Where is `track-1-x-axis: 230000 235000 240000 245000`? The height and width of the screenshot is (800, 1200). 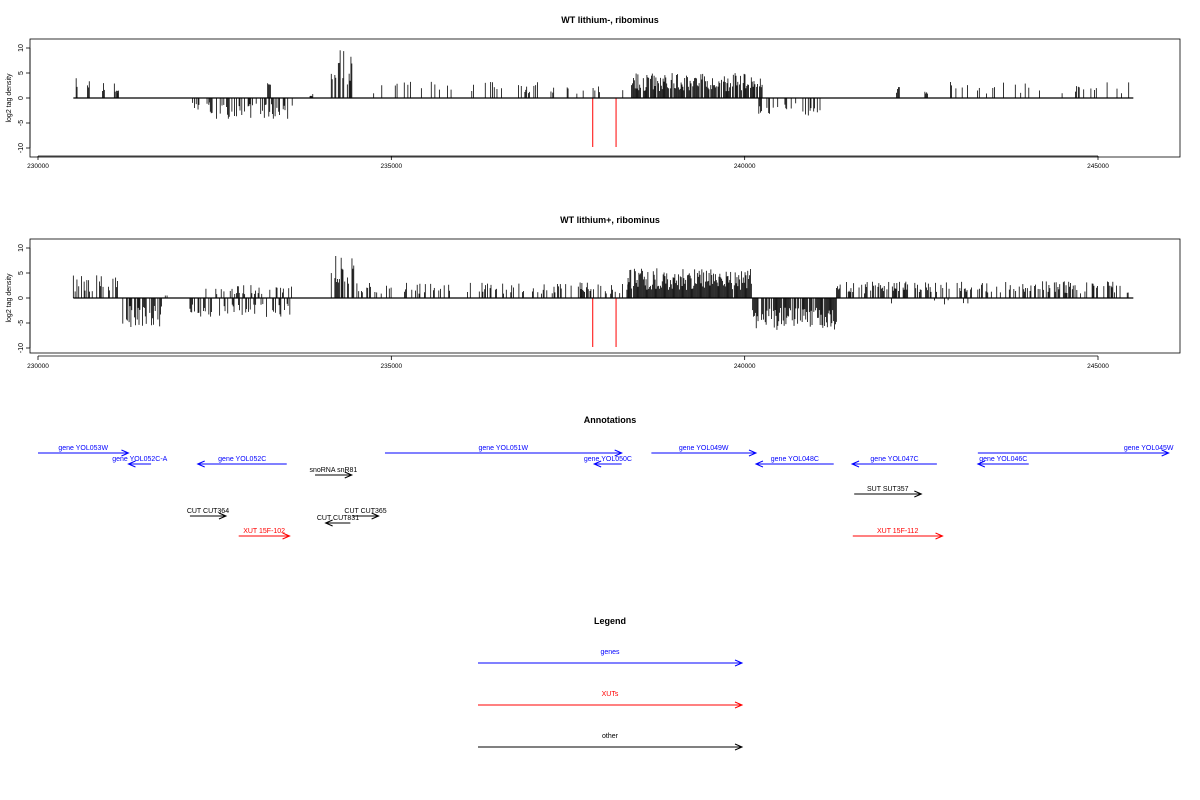 track-1-x-axis: 230000 235000 240000 245000 is located at coordinates (568, 162).